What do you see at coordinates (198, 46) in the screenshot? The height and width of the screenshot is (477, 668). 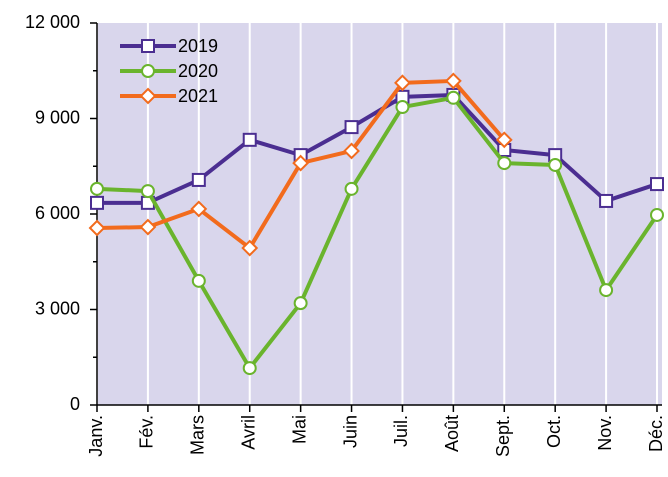 I see `legend-label: 2019` at bounding box center [198, 46].